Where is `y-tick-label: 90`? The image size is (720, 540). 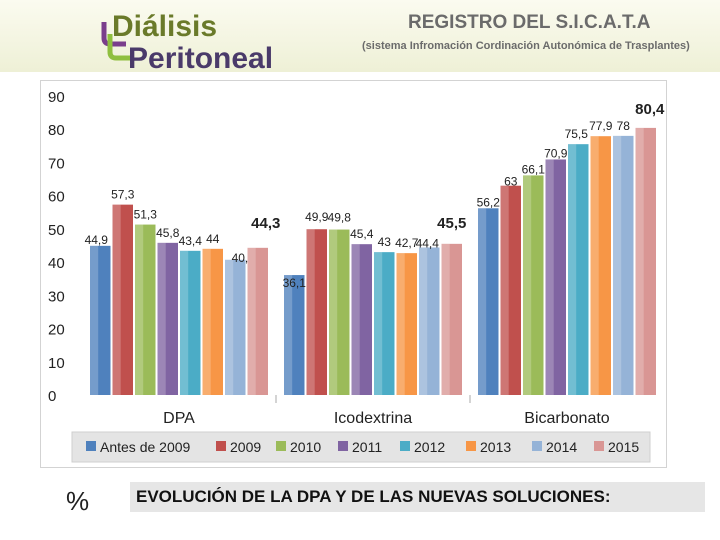 y-tick-label: 90 is located at coordinates (56, 97).